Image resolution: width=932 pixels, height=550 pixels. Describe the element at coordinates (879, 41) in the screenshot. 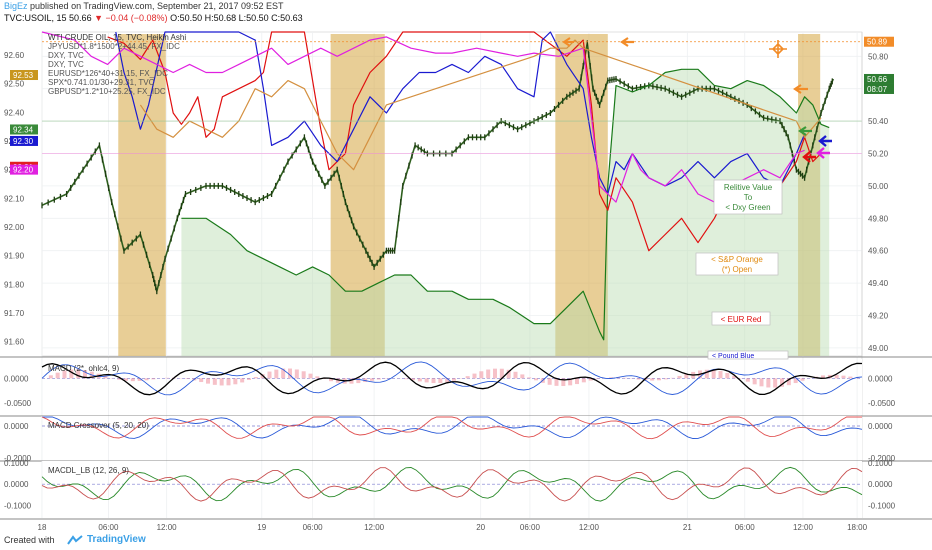

I see `right-price-badge` at that location.